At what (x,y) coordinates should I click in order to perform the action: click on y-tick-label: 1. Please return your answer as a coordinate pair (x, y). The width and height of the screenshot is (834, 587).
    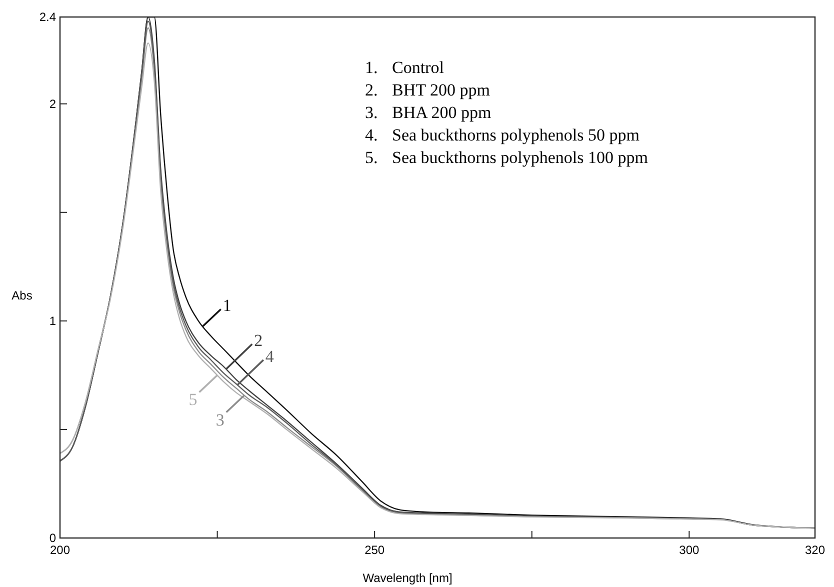
    Looking at the image, I should click on (52, 321).